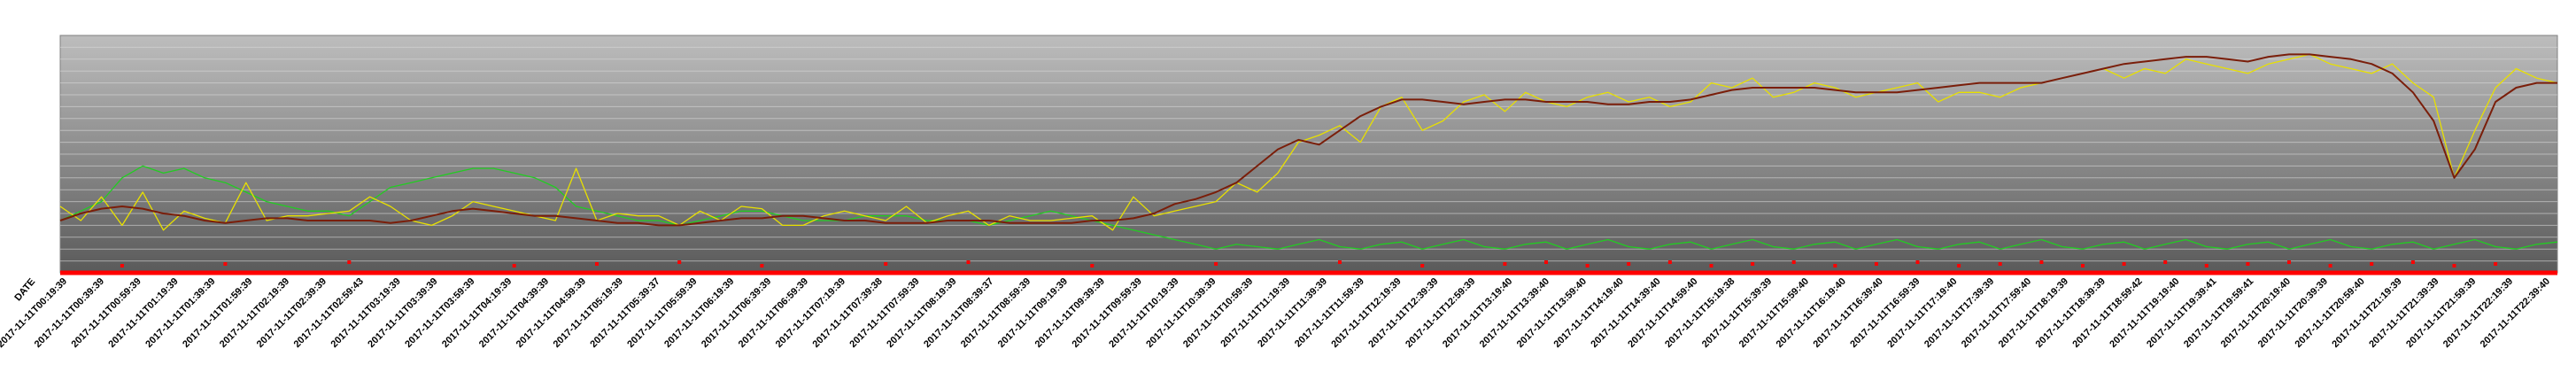  What do you see at coordinates (2515, 313) in the screenshot?
I see `x-tick-label: 2017-11-11T22:39:40` at bounding box center [2515, 313].